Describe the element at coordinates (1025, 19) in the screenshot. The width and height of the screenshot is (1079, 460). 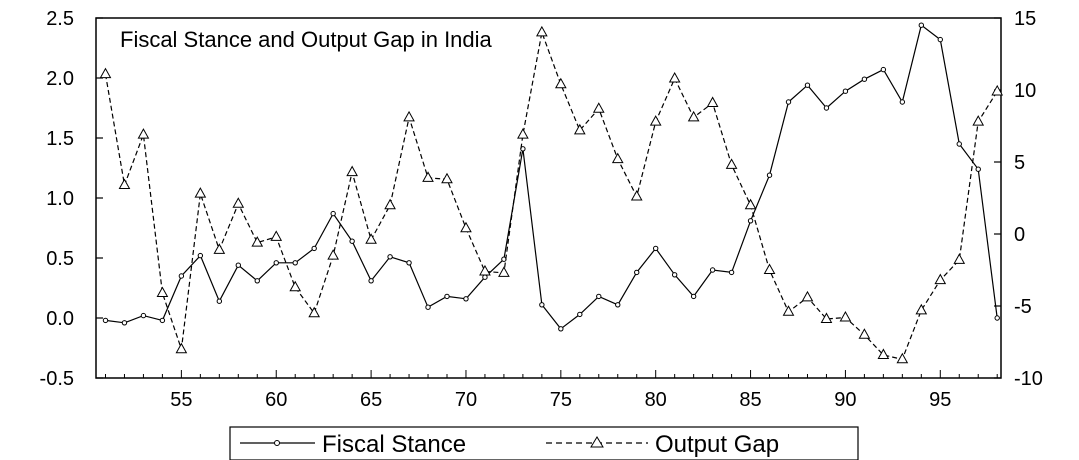
I see `right-tick-label: 15` at that location.